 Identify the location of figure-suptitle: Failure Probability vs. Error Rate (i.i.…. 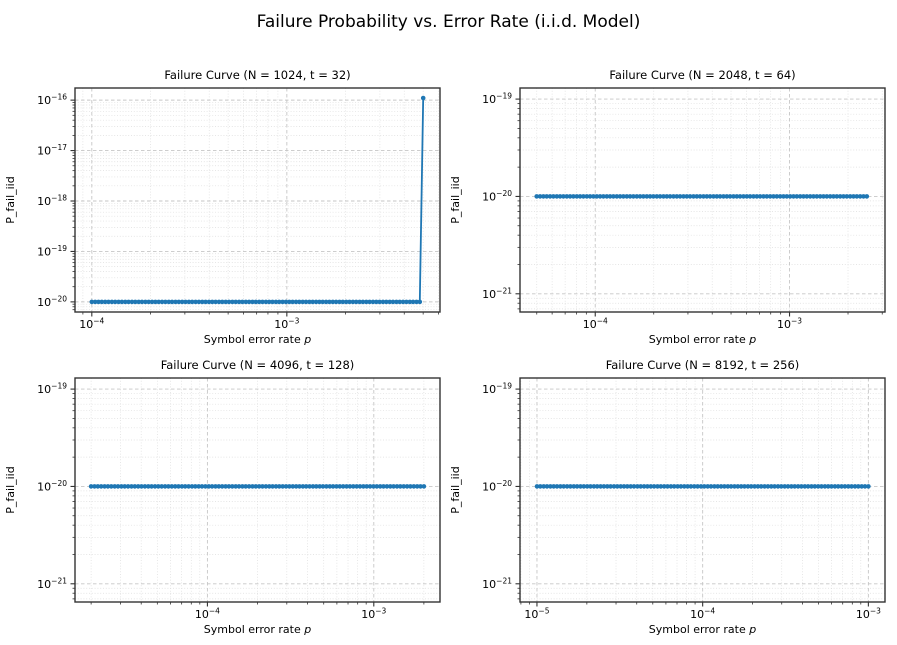
(448, 22).